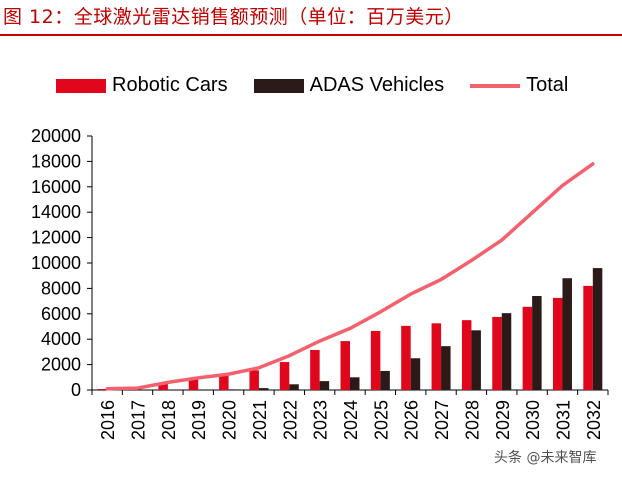 This screenshot has width=622, height=478. Describe the element at coordinates (108, 420) in the screenshot. I see `x-tick-label: 2016` at that location.